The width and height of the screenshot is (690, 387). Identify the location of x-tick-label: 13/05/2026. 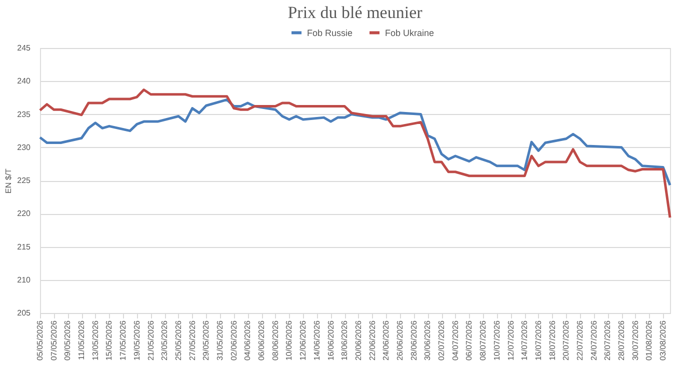
(95, 340).